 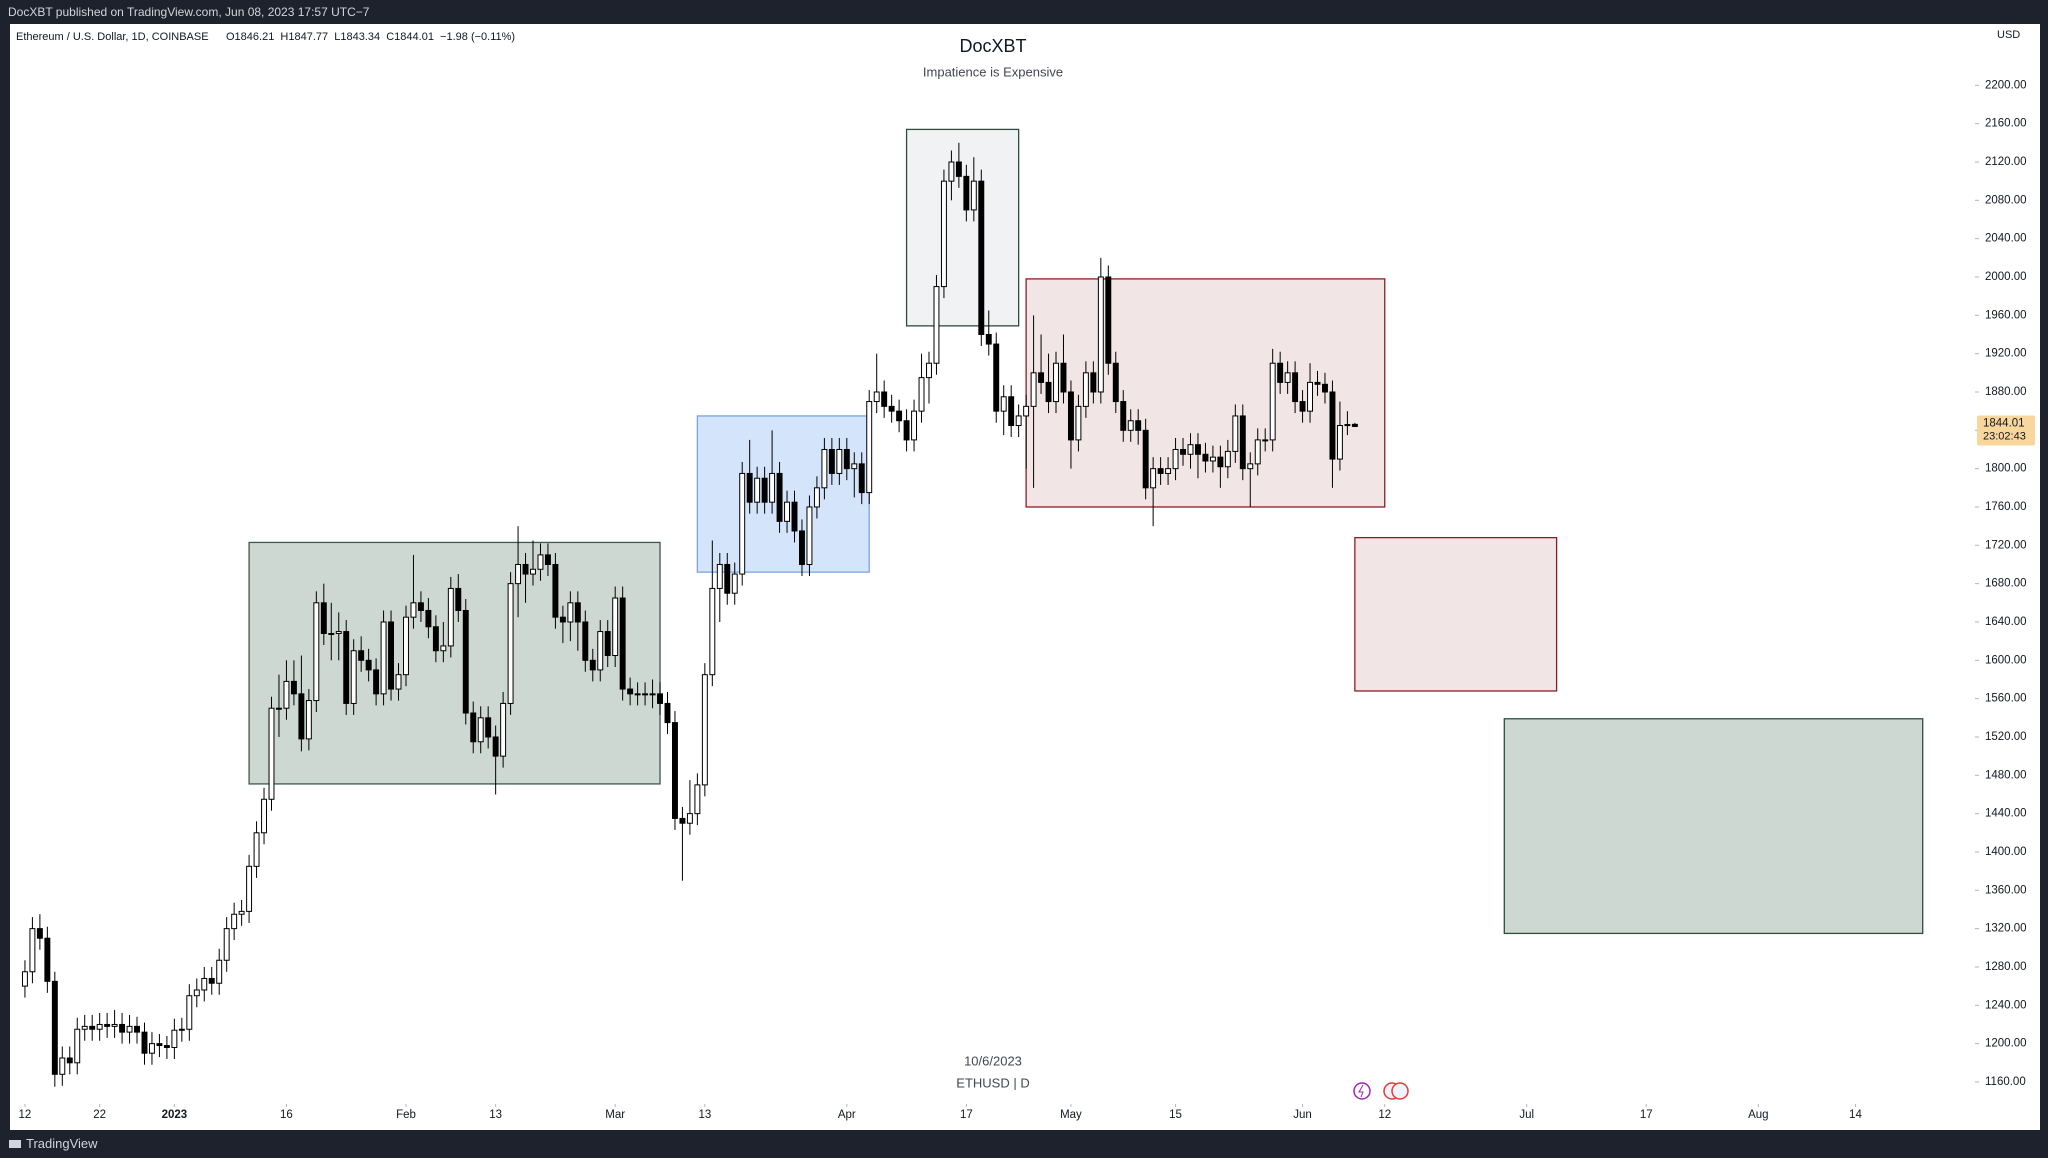 What do you see at coordinates (2006, 162) in the screenshot?
I see `y-tick-label: 2120.00` at bounding box center [2006, 162].